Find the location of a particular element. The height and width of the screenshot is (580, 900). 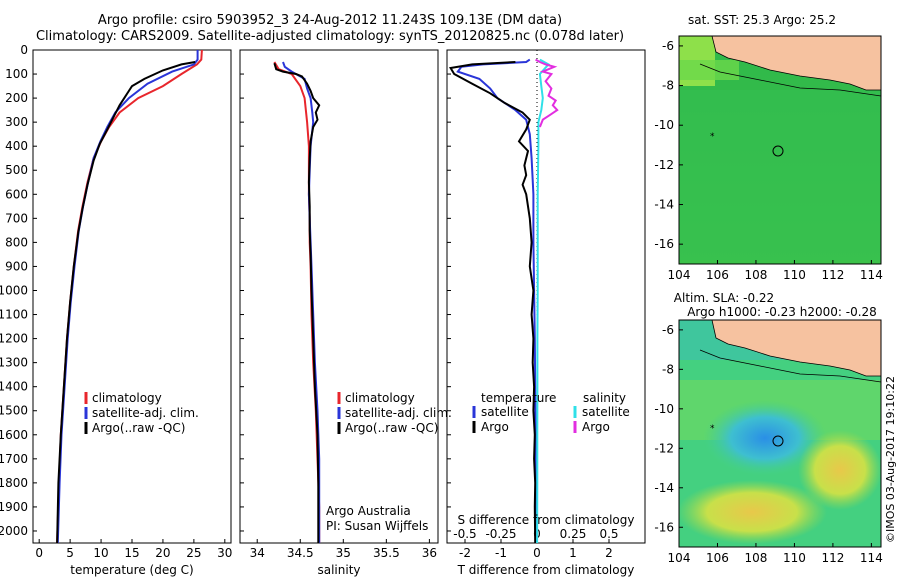

x-tick-label: 35.5 is located at coordinates (386, 553).